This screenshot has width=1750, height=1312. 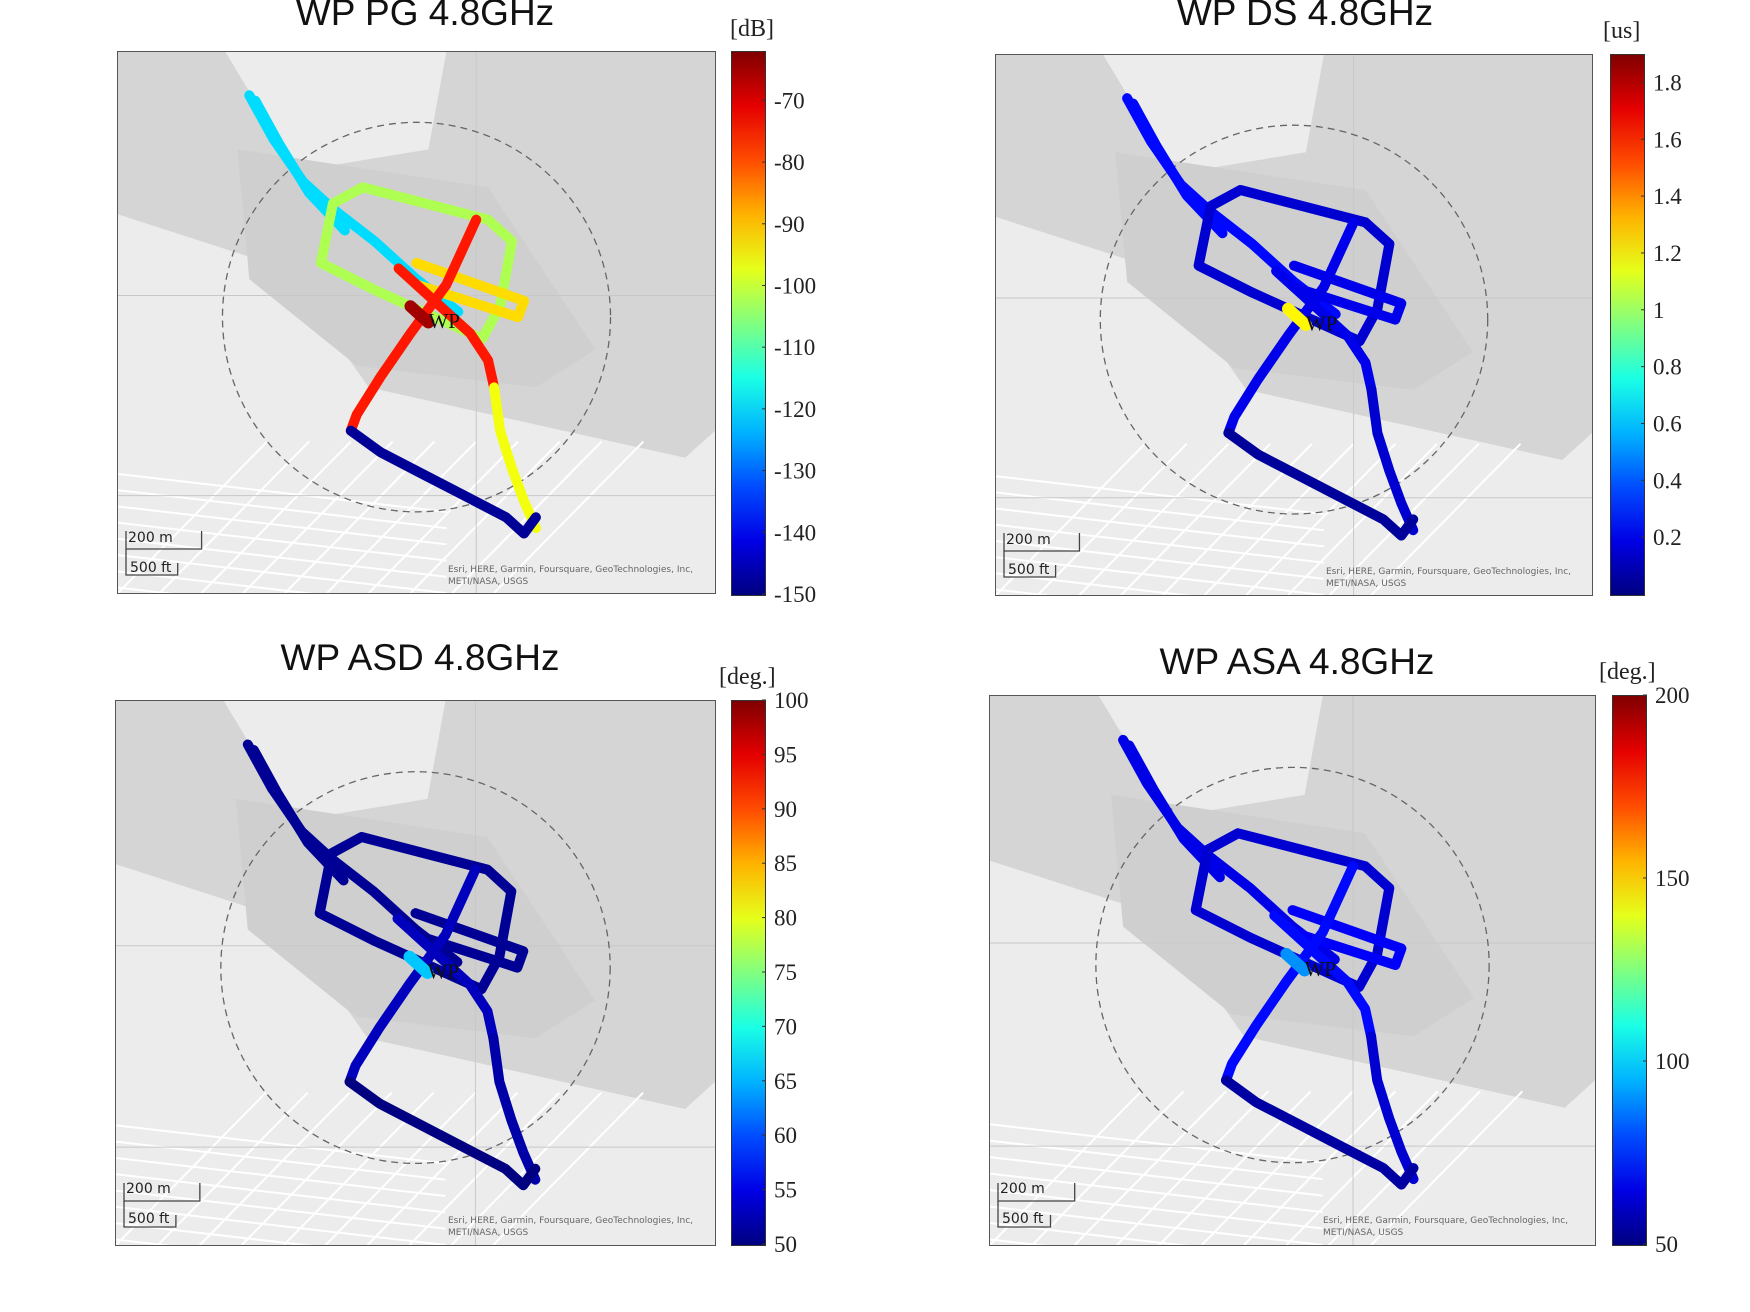 I want to click on colorbar-tick-label: 0.6, so click(x=1667, y=423).